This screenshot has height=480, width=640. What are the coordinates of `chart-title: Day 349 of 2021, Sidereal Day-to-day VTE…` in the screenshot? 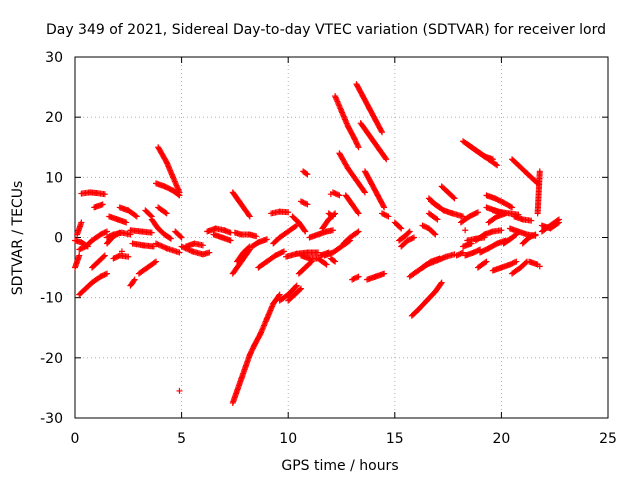 It's located at (326, 30).